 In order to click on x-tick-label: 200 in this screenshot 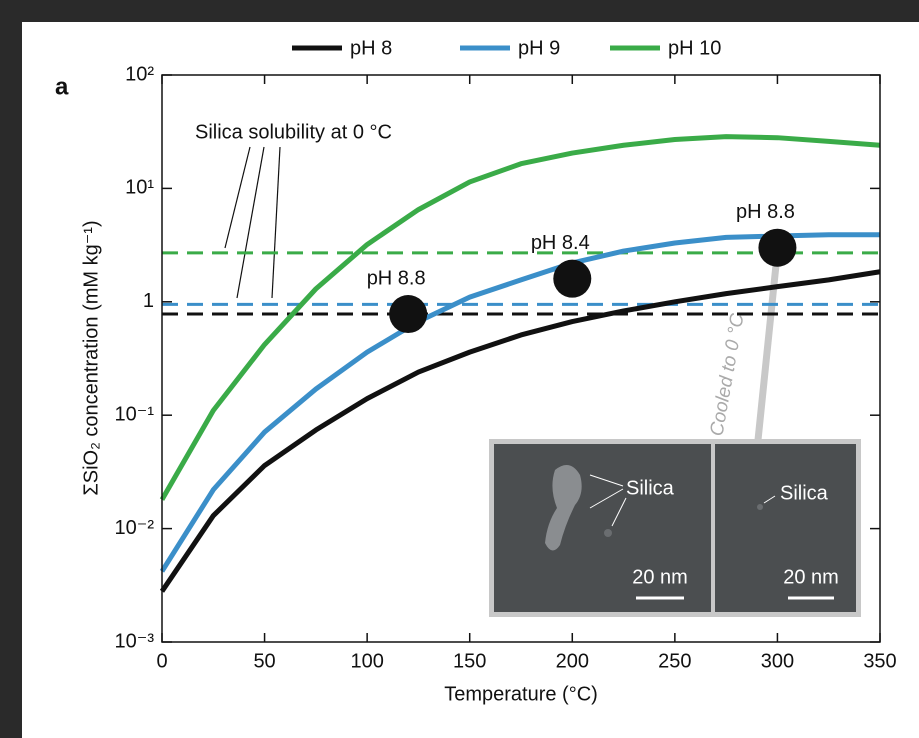, I will do `click(572, 661)`.